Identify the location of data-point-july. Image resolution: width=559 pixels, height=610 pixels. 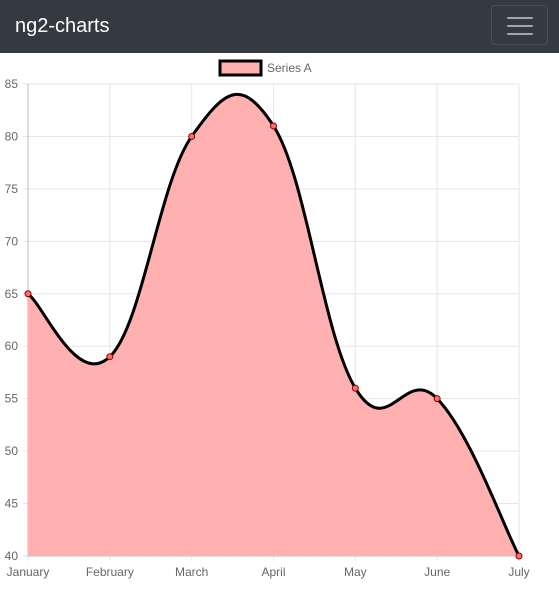
(519, 556).